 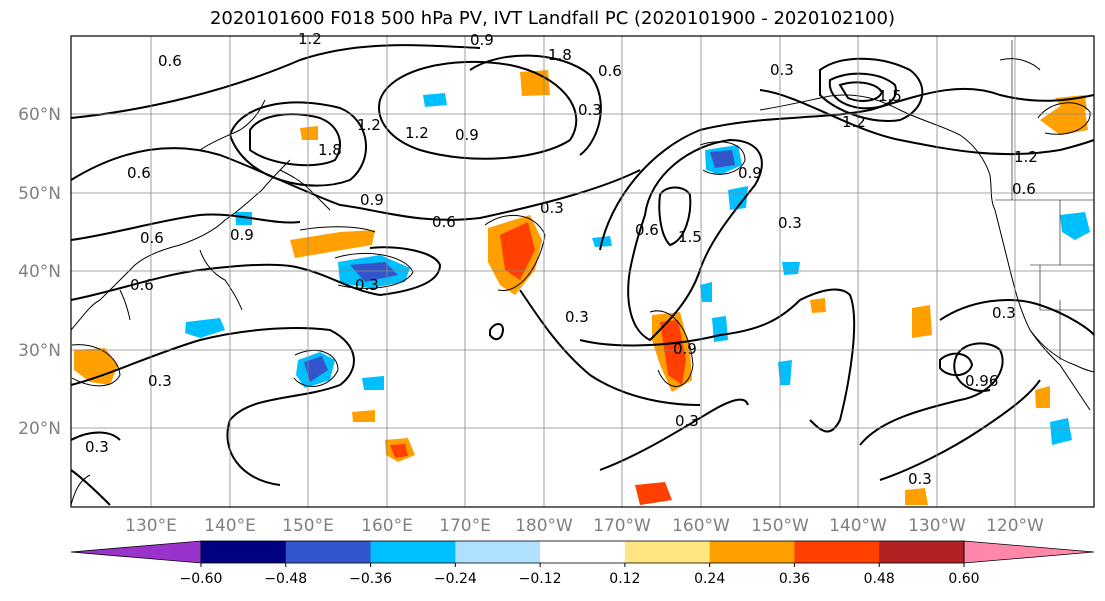 I want to click on colorbar-extend-low, so click(x=136, y=552).